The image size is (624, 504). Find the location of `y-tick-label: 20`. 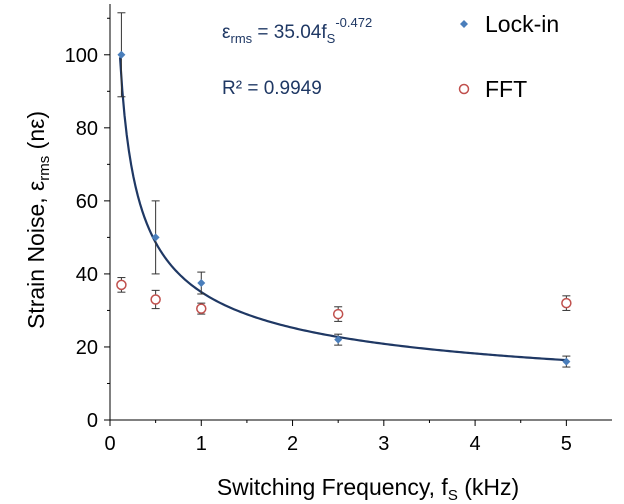

y-tick-label: 20 is located at coordinates (87, 348).